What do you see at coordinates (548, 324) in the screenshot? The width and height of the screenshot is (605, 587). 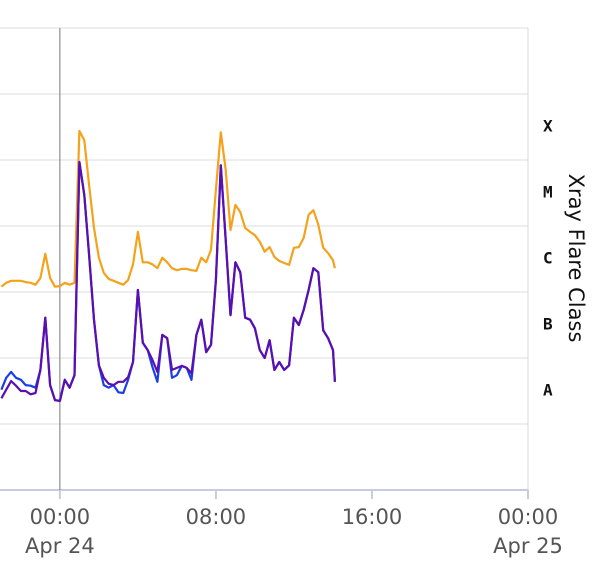 I see `y2-tick-label: B` at bounding box center [548, 324].